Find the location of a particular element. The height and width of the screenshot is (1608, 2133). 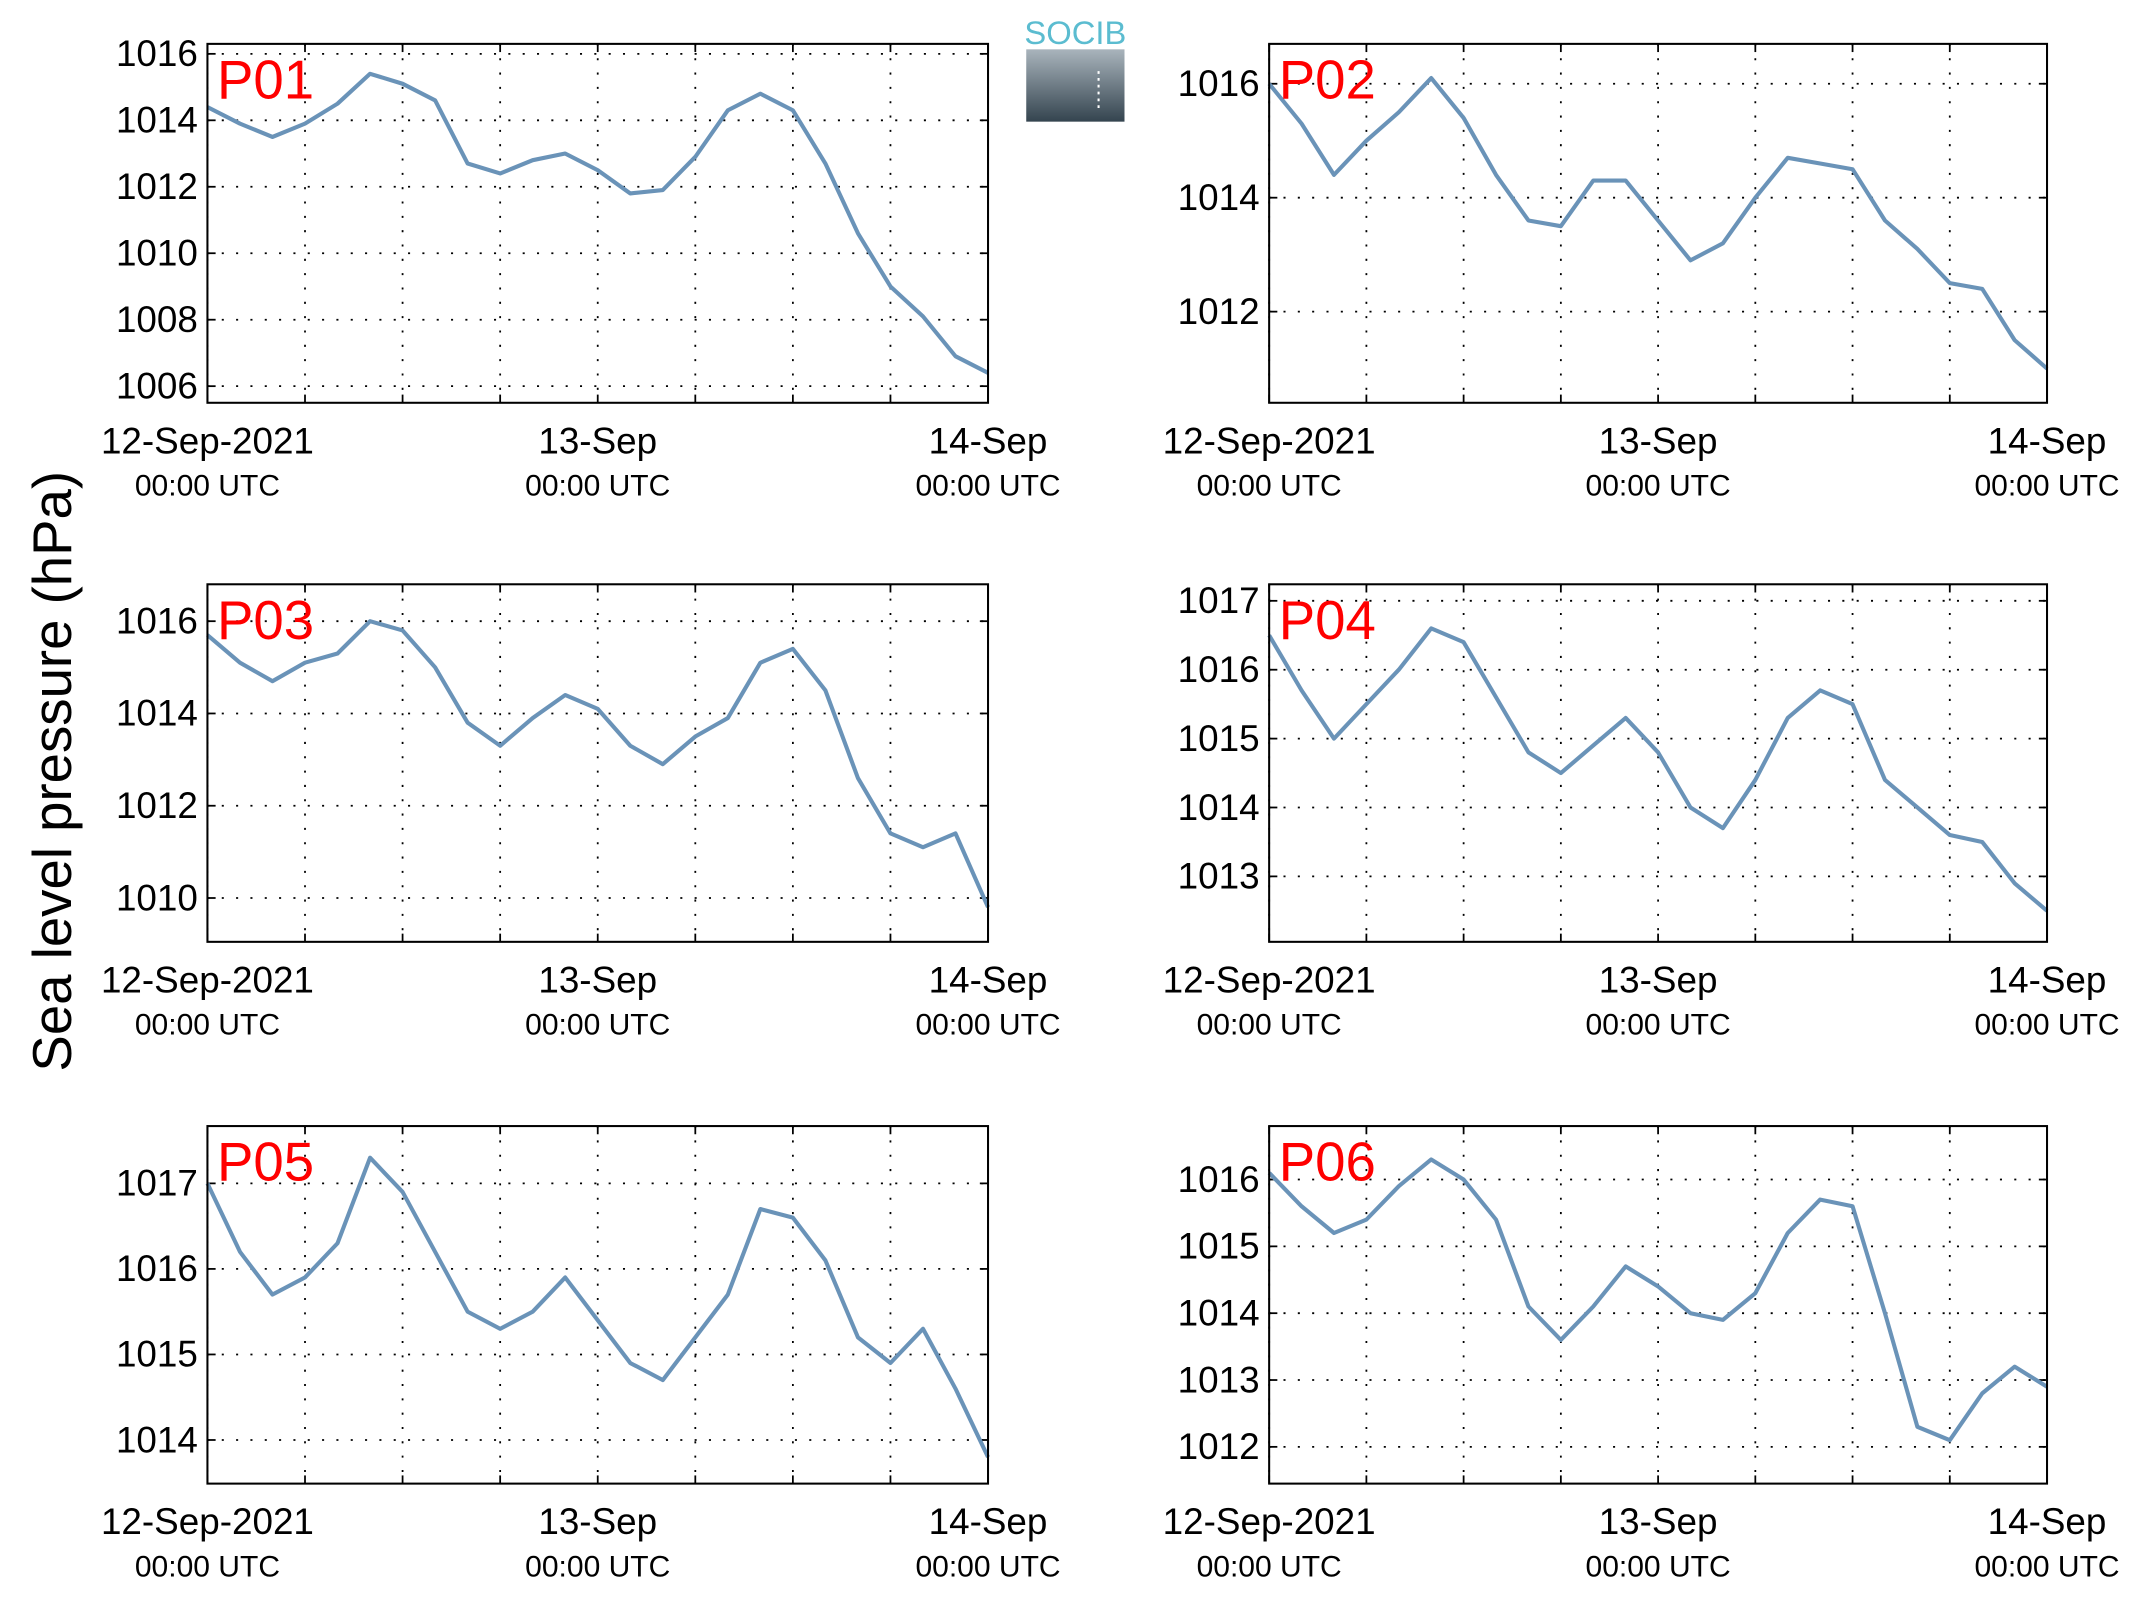

y-tick-label: 1008 is located at coordinates (157, 319).